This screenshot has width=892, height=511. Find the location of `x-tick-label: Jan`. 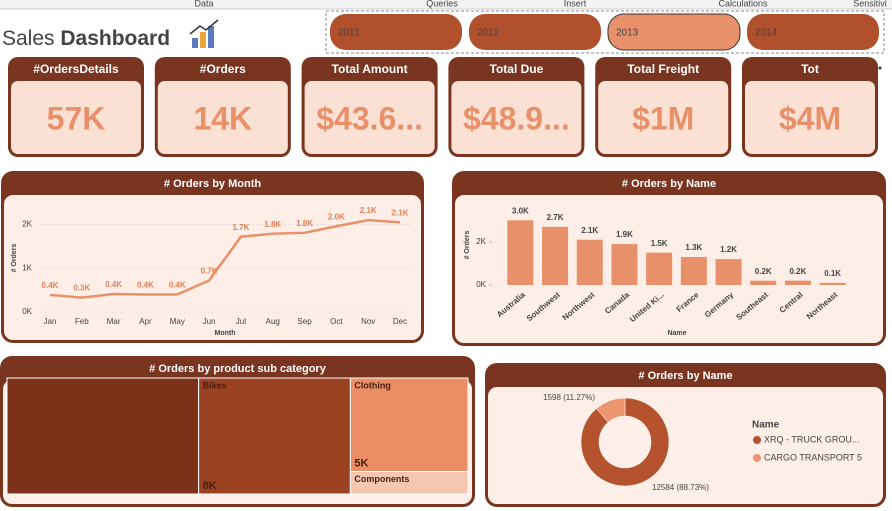

x-tick-label: Jan is located at coordinates (50, 321).